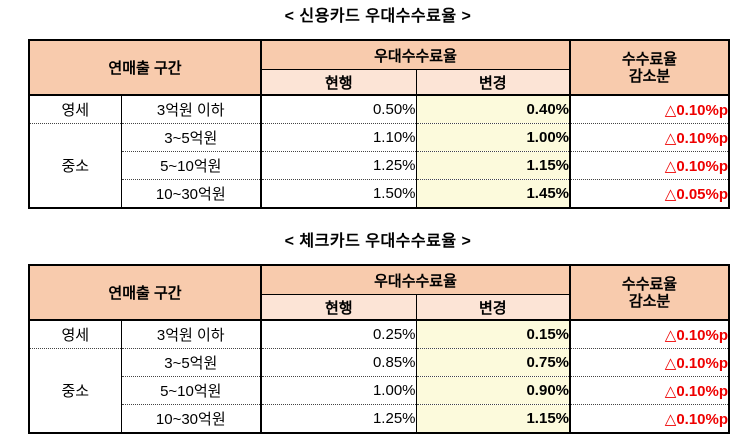 This screenshot has width=732, height=439. I want to click on changed-rate-cell: 1.00%, so click(493, 137).